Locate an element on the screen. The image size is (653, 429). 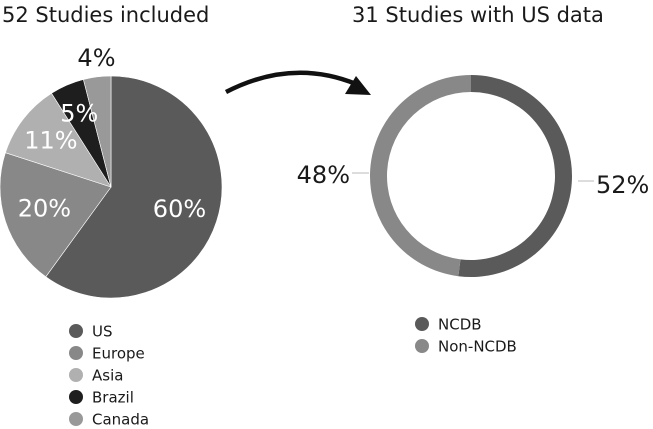
legend-marker-europe is located at coordinates (76, 353).